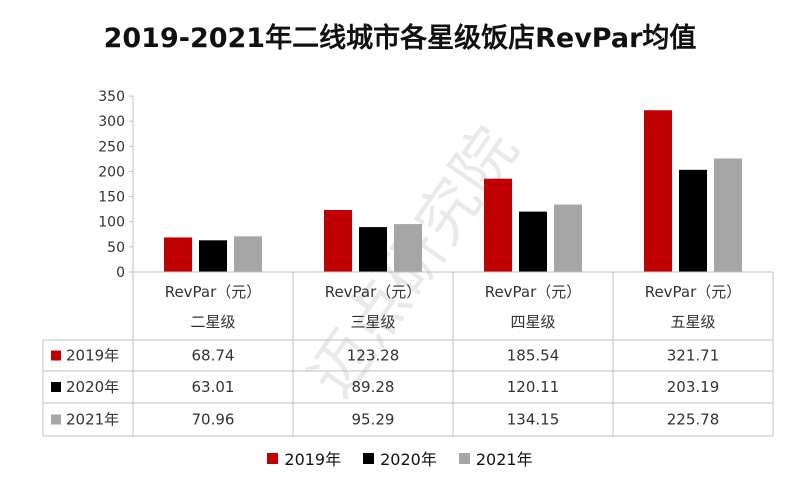  I want to click on data-cell: 185.54, so click(533, 356).